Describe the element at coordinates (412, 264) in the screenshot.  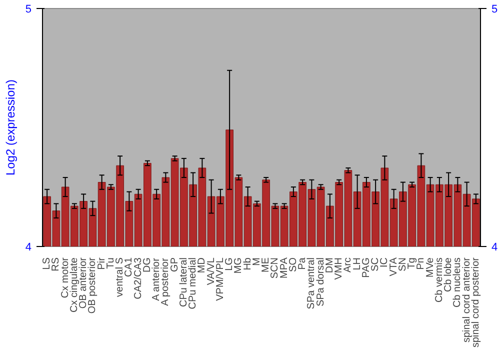
I see `x-tick-label: Tg` at that location.